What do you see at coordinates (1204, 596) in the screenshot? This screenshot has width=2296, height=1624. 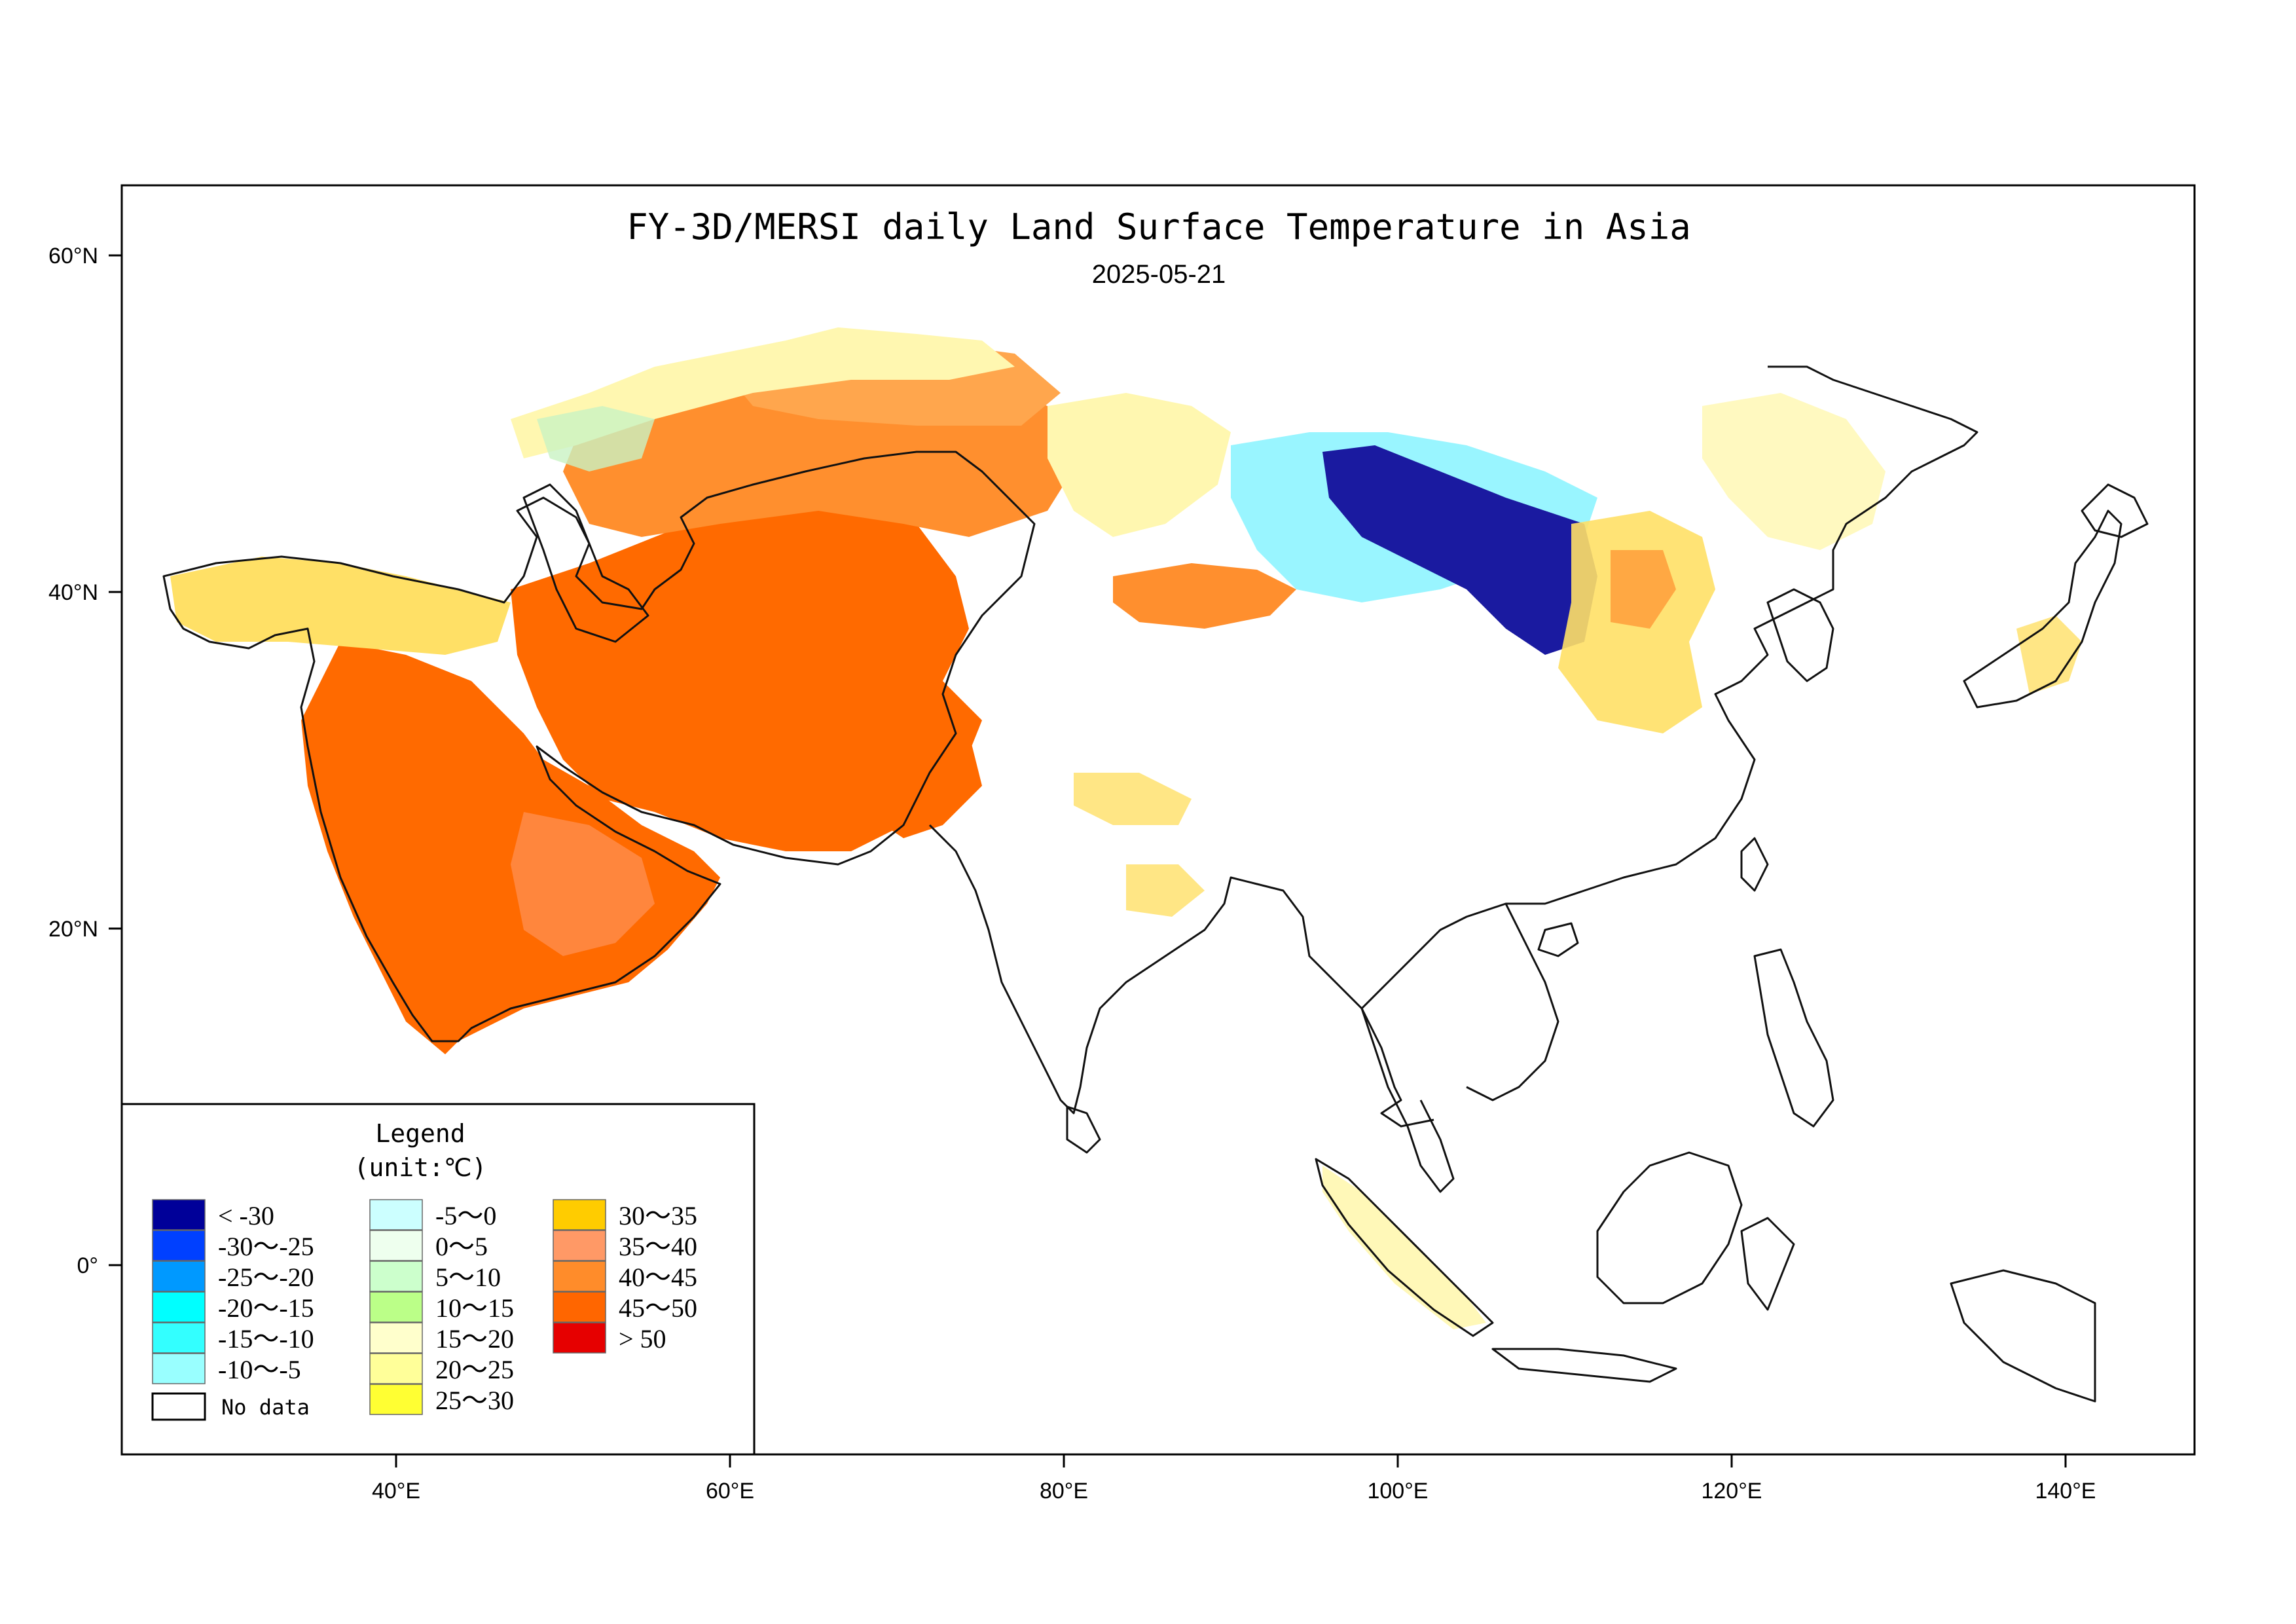 I see `taklamakan-orange` at bounding box center [1204, 596].